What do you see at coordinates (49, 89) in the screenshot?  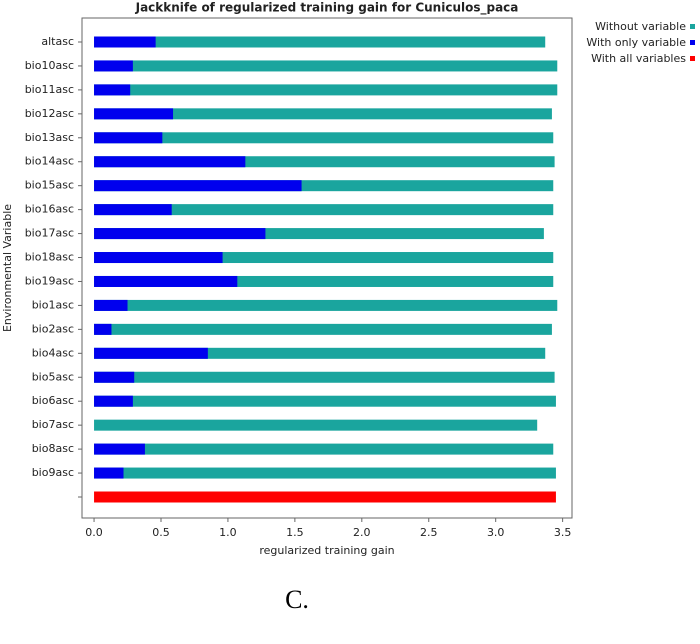 I see `y-tick-label: bio11asc` at bounding box center [49, 89].